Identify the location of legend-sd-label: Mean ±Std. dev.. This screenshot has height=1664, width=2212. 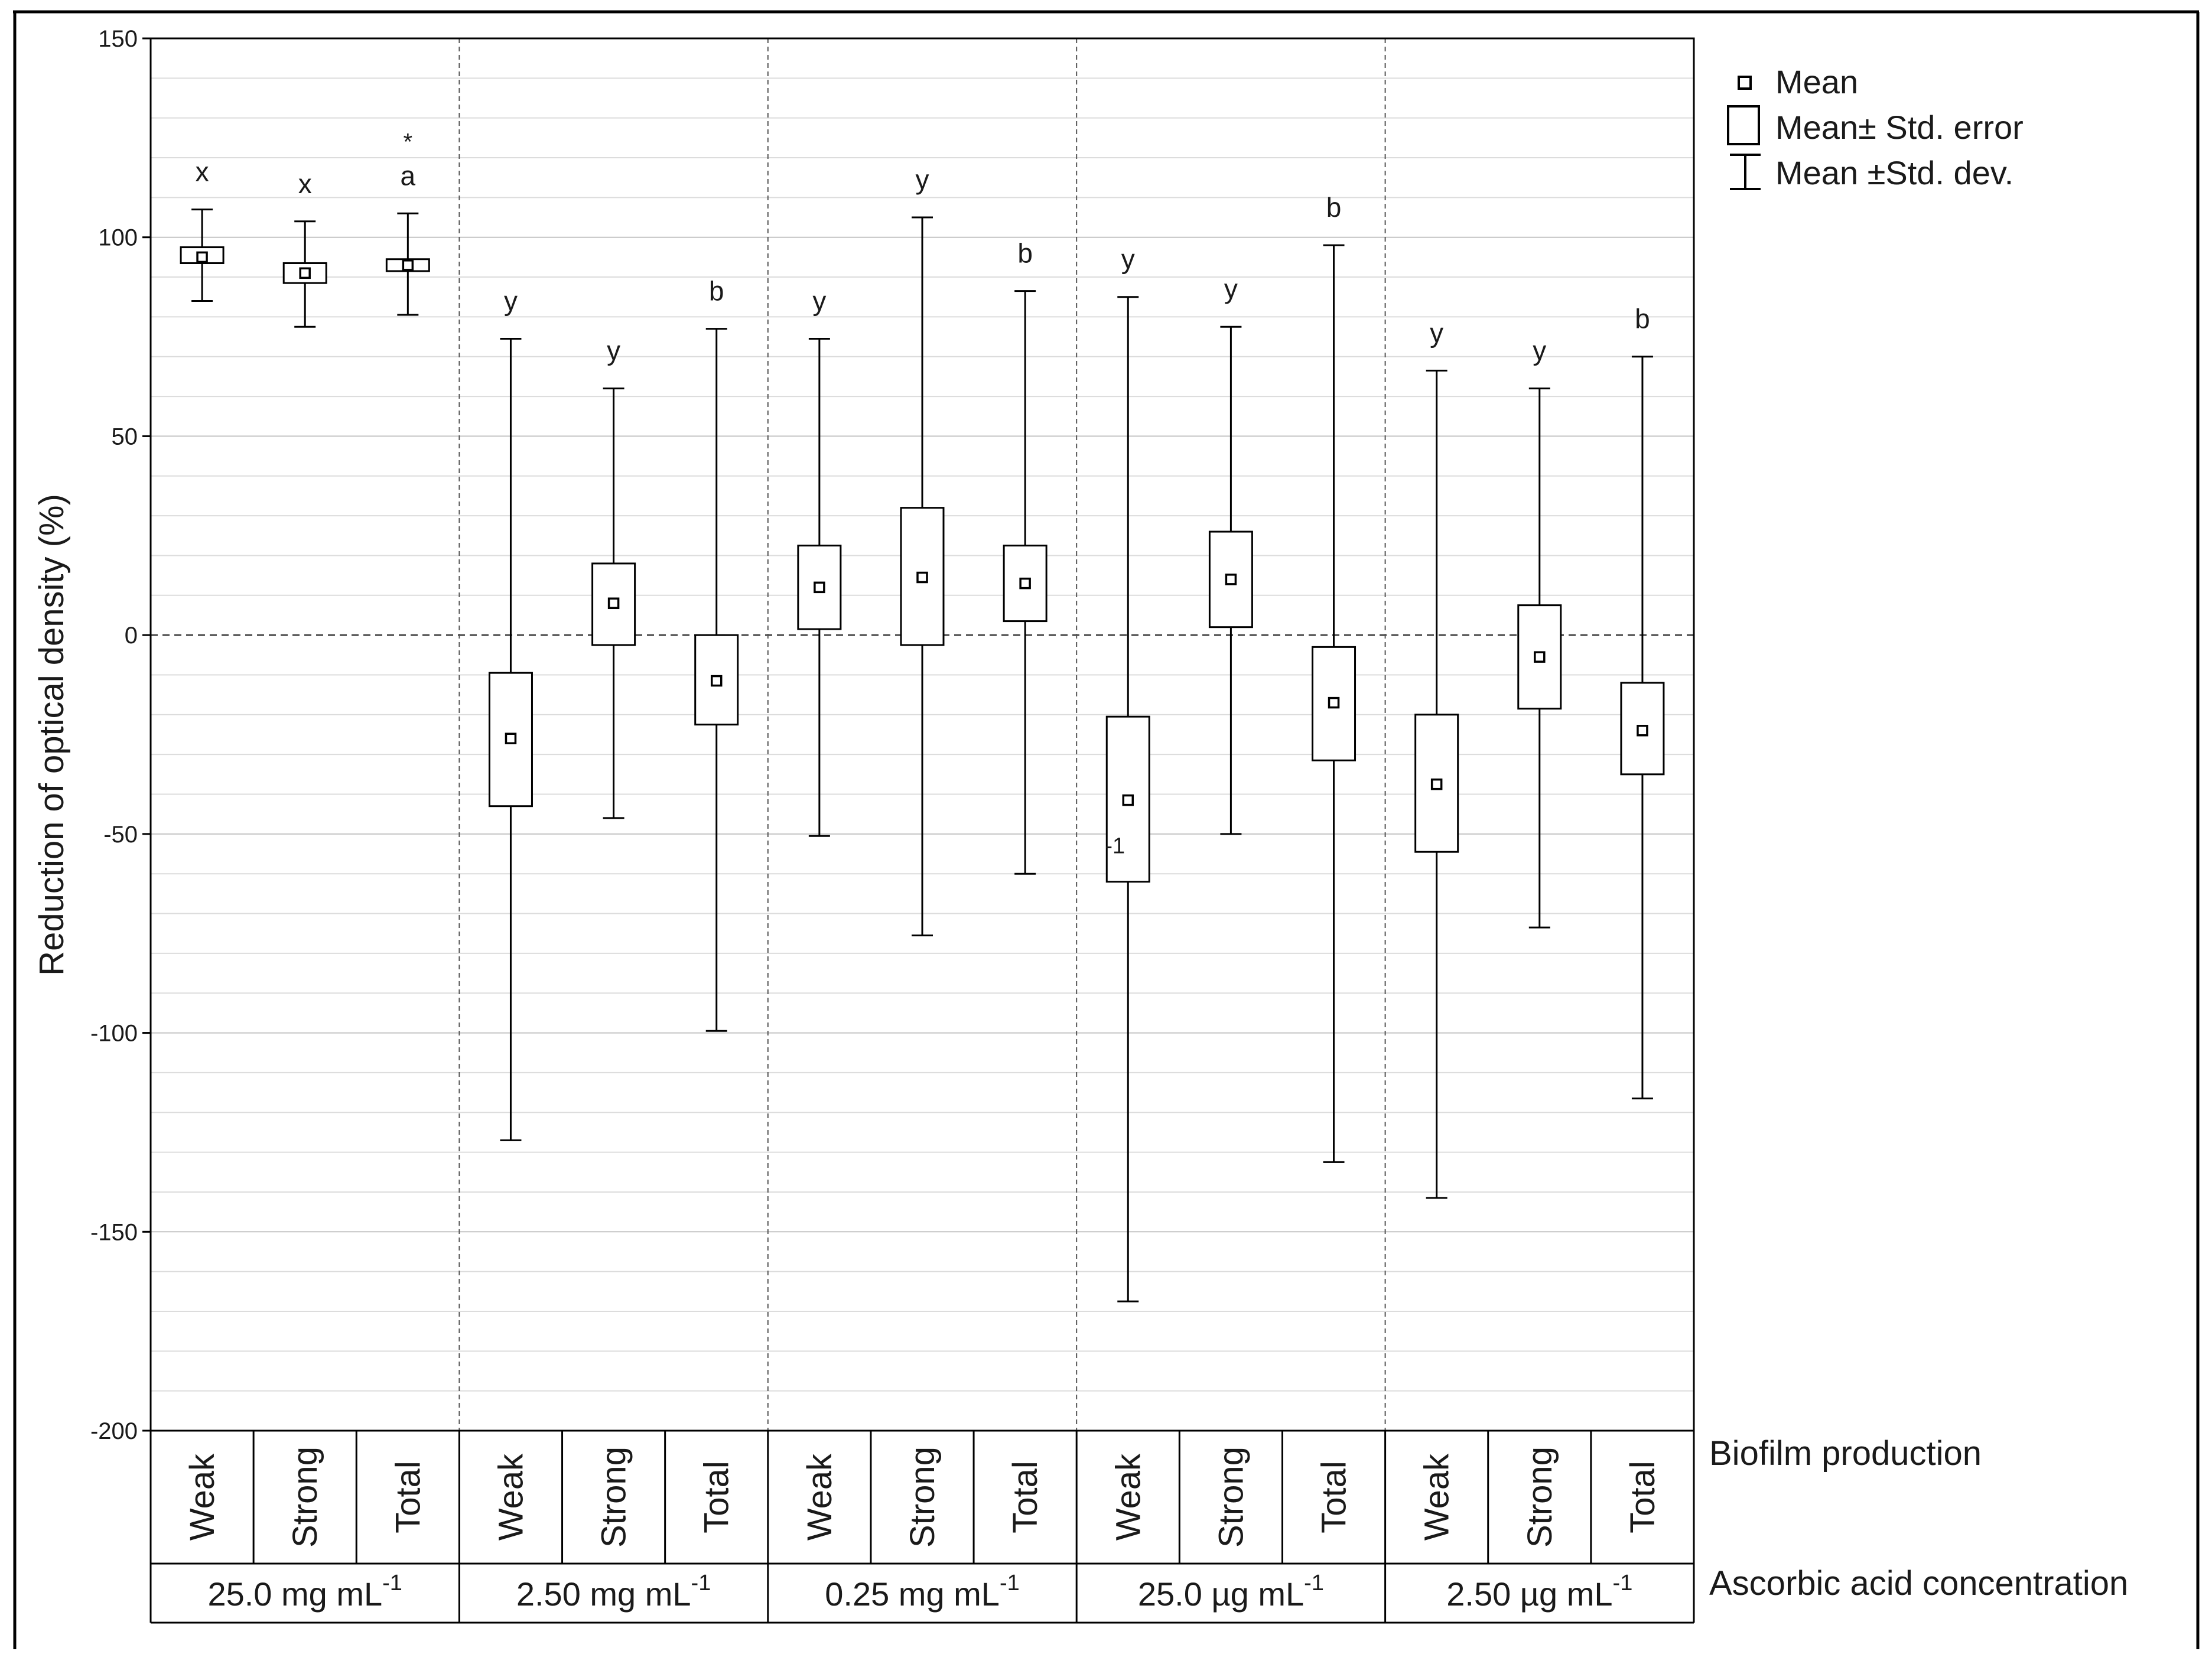
(1894, 173).